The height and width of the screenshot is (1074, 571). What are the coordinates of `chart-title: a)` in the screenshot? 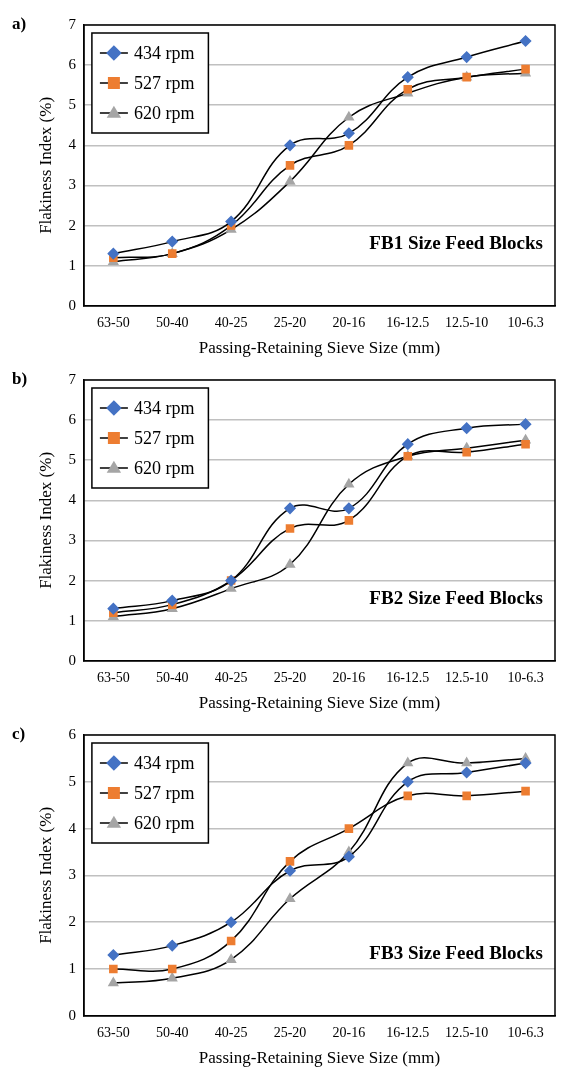 It's located at (19, 23).